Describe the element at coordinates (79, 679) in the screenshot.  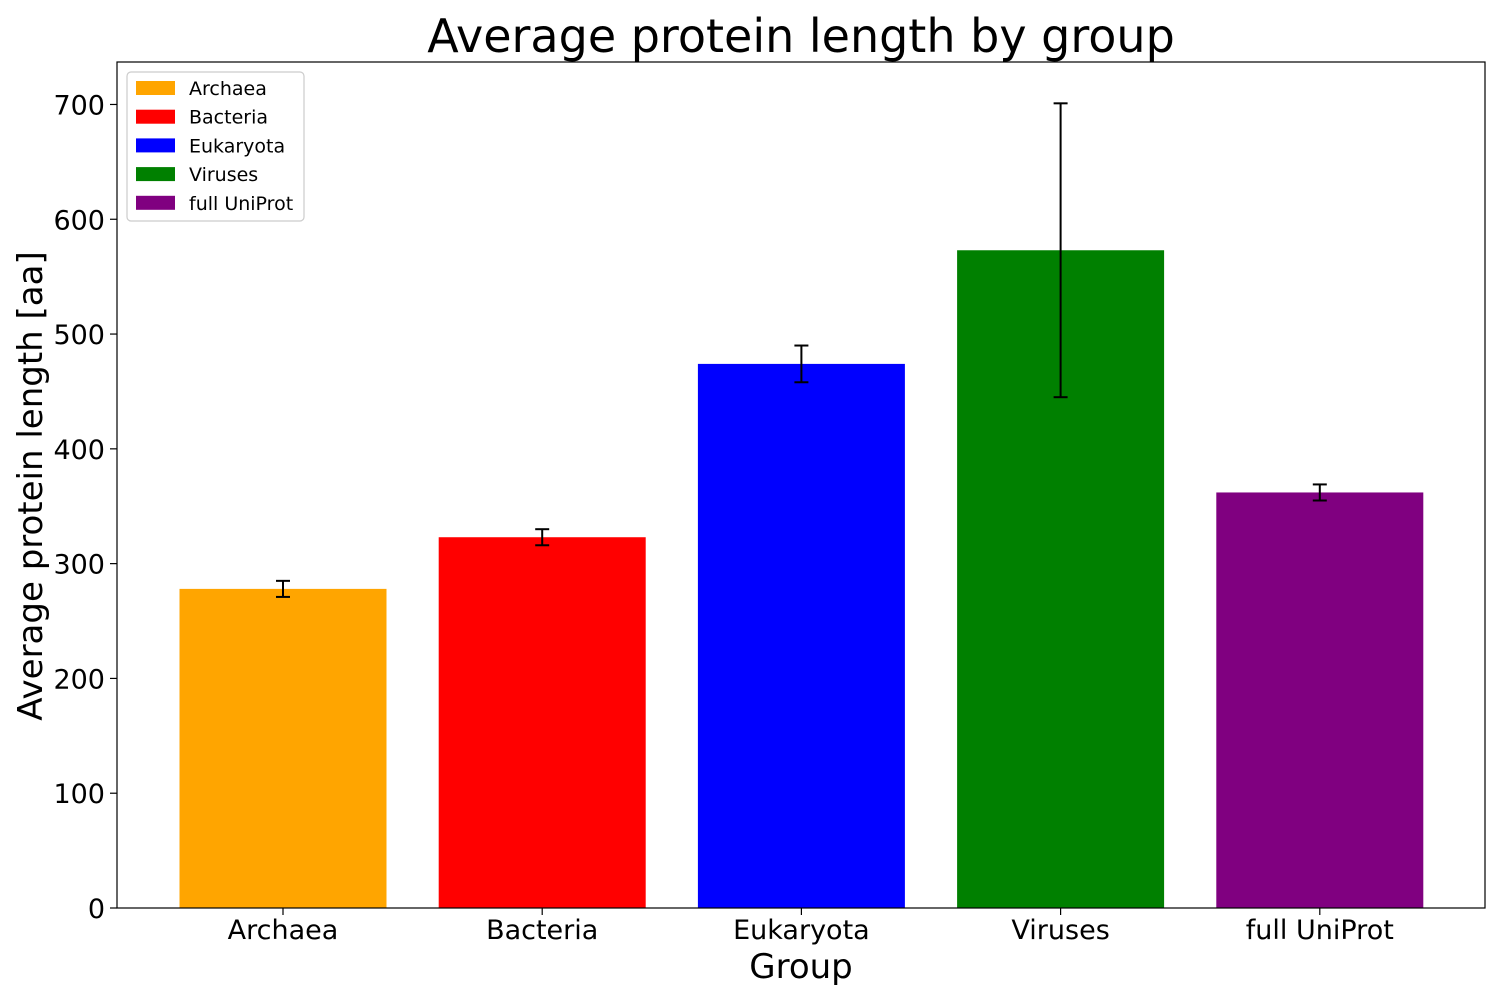
I see `y-tick-label: 200` at that location.